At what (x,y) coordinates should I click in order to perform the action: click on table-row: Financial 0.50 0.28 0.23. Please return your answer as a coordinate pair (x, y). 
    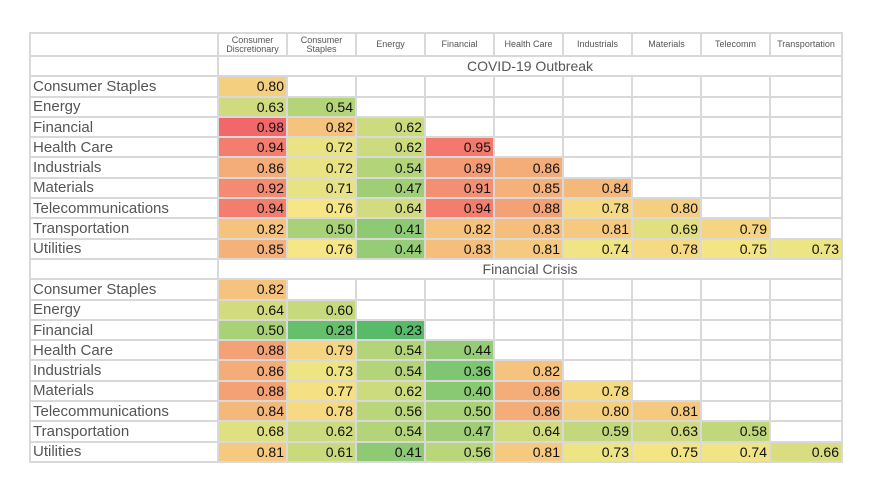
    Looking at the image, I should click on (436, 330).